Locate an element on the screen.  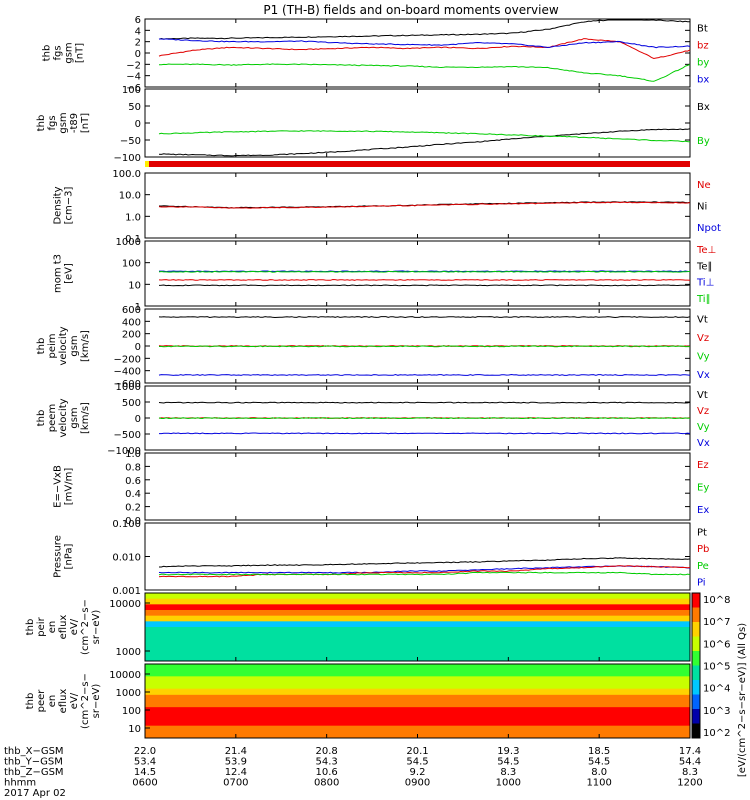
fgs_gsm_sub-ylabel-line: thb is located at coordinates (41, 123).